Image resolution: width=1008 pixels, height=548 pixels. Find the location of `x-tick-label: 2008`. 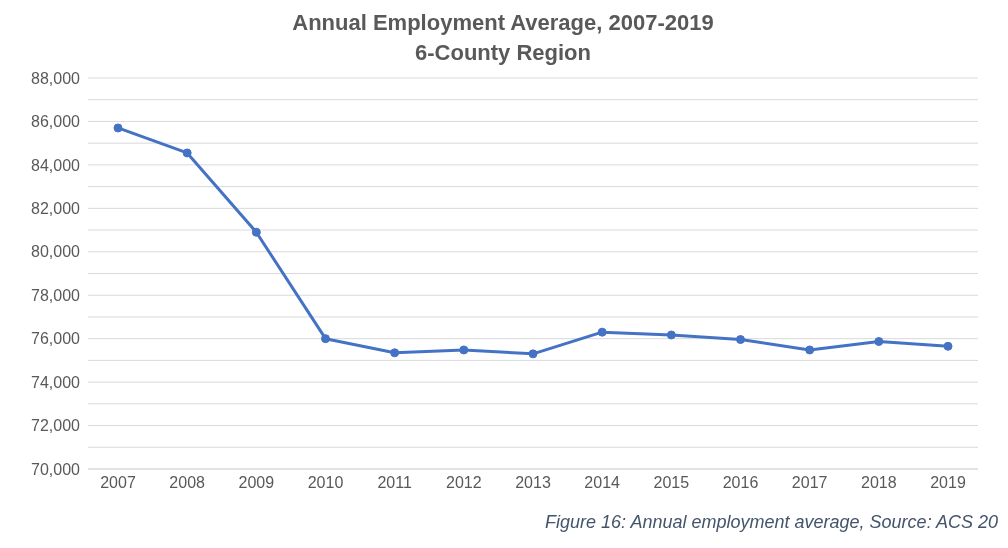

x-tick-label: 2008 is located at coordinates (187, 483).